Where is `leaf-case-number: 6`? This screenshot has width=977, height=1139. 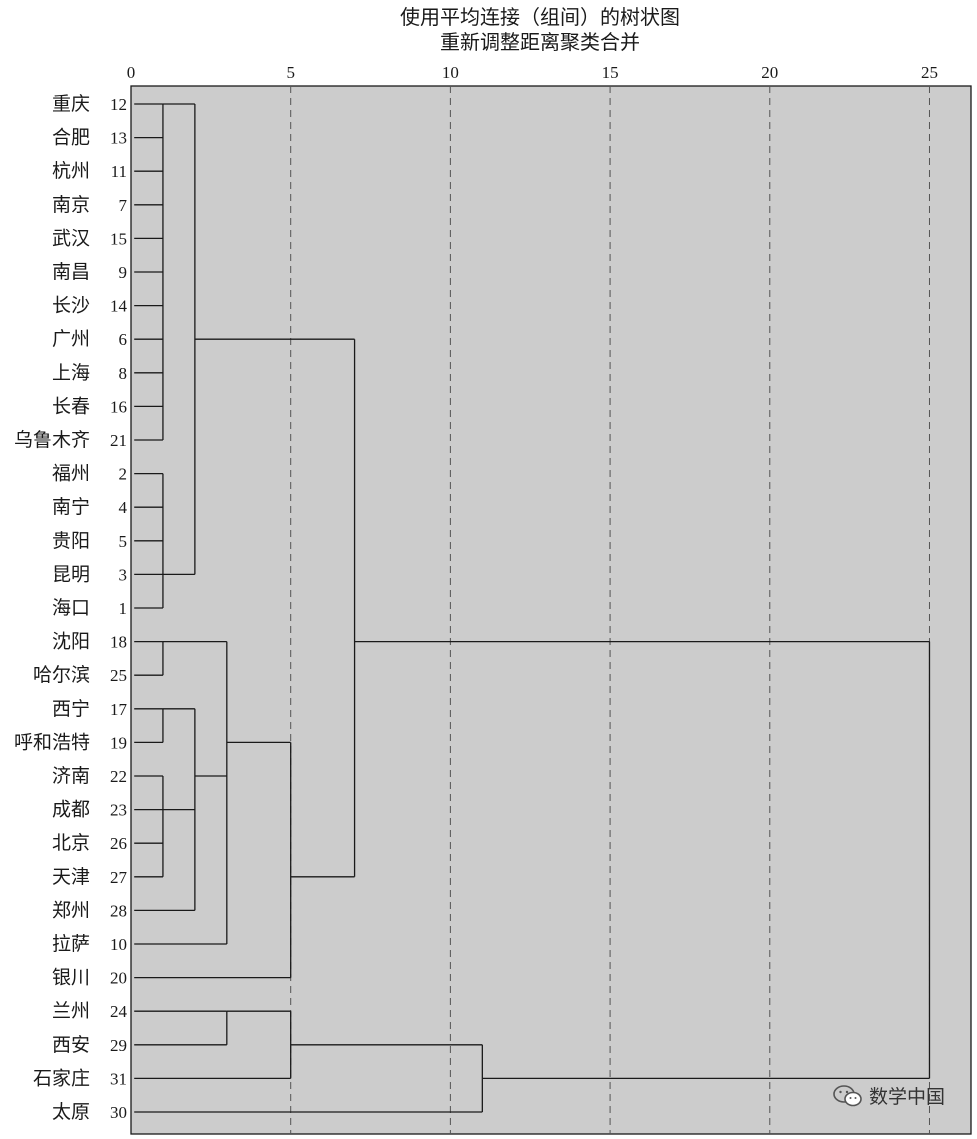
leaf-case-number: 6 is located at coordinates (123, 339).